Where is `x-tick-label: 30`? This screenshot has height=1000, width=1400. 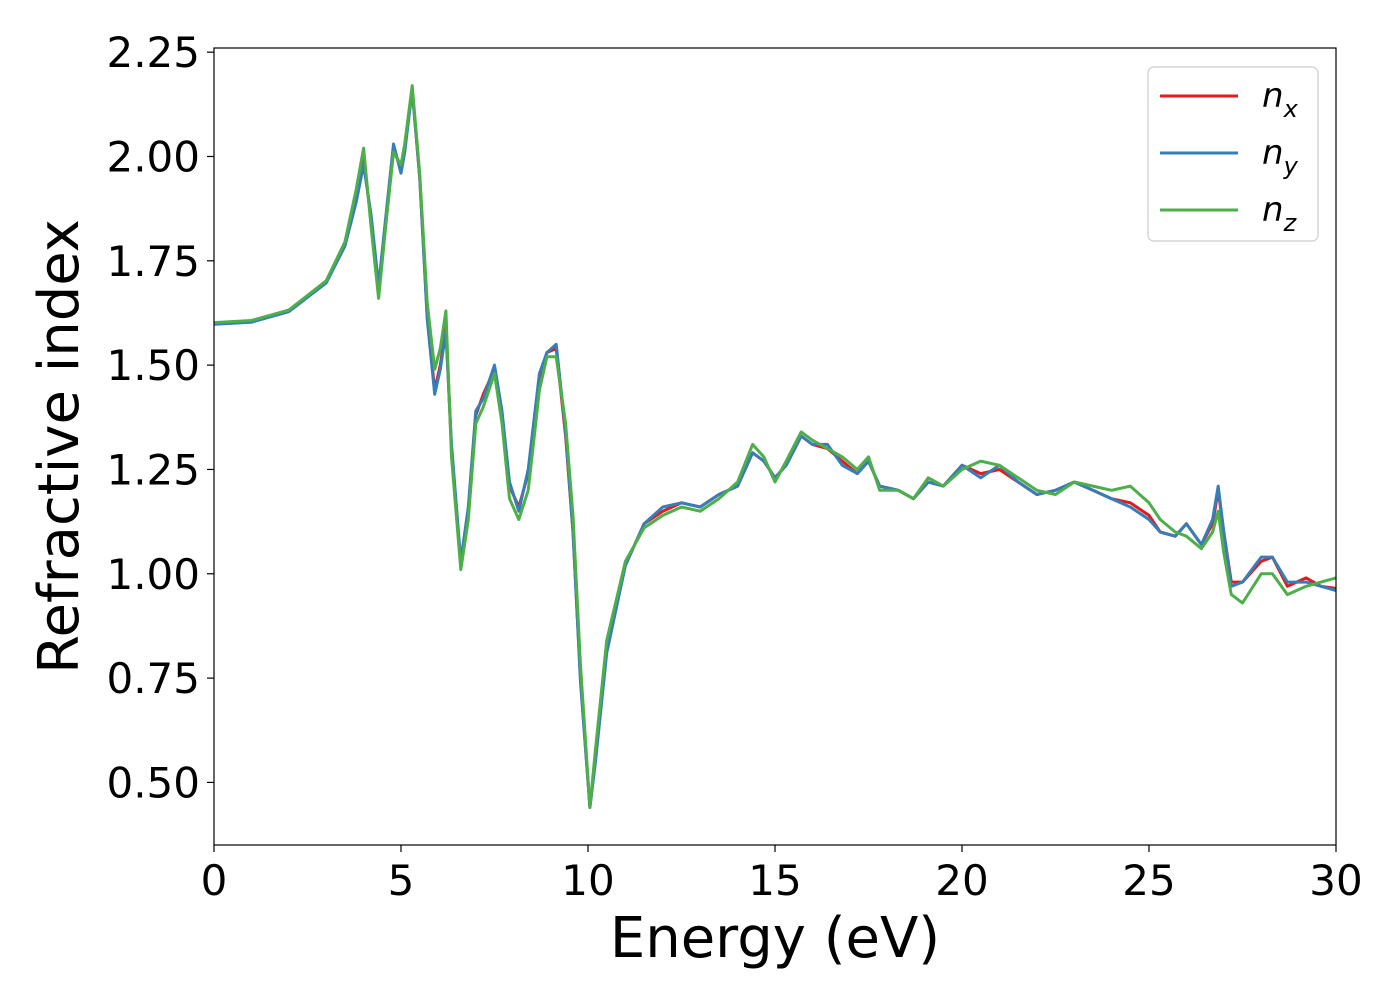
x-tick-label: 30 is located at coordinates (1335, 880).